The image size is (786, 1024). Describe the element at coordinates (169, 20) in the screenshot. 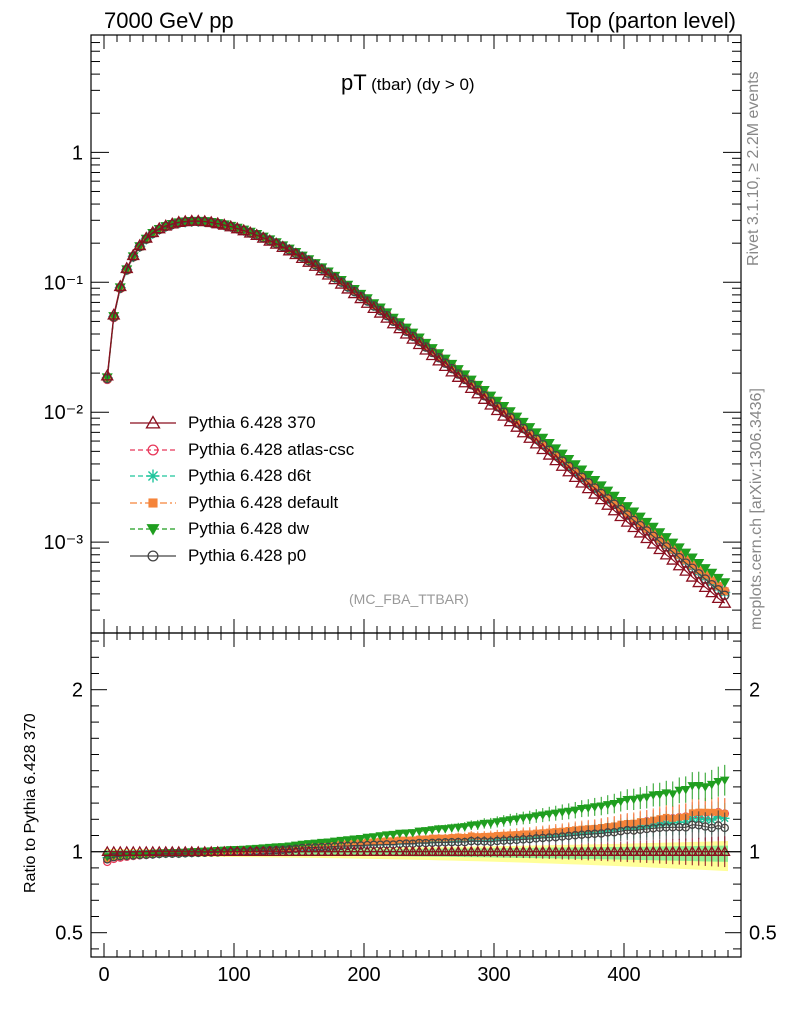

I see `header-left-label: 7000 GeV pp` at that location.